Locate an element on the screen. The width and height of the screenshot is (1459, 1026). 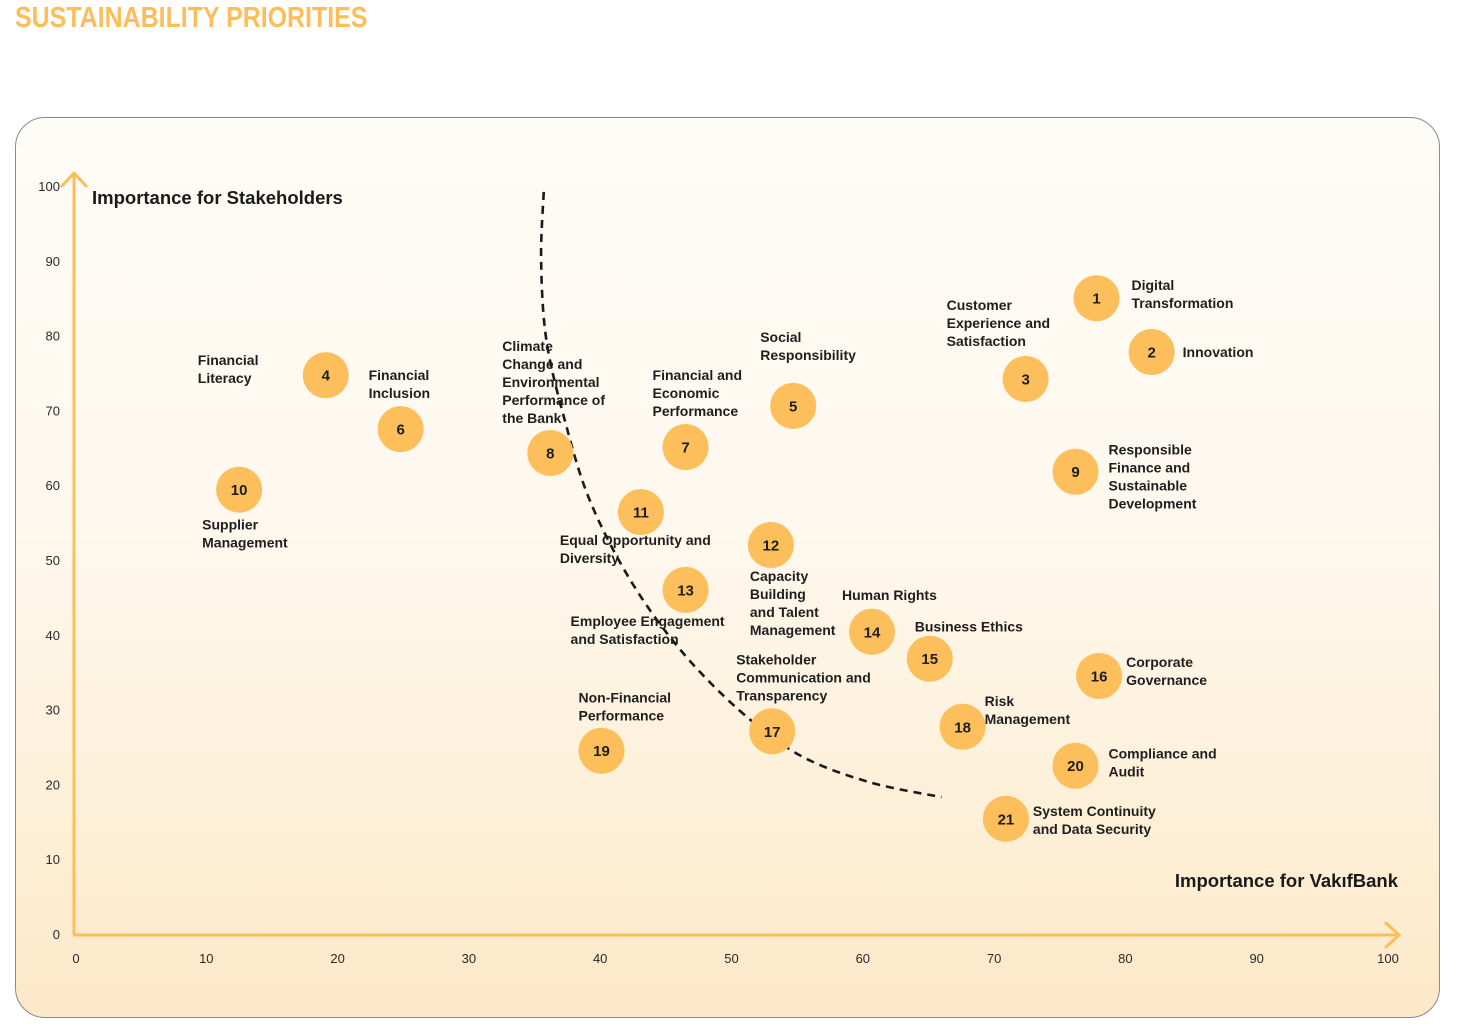
point-label-line: Transformation is located at coordinates (1183, 303).